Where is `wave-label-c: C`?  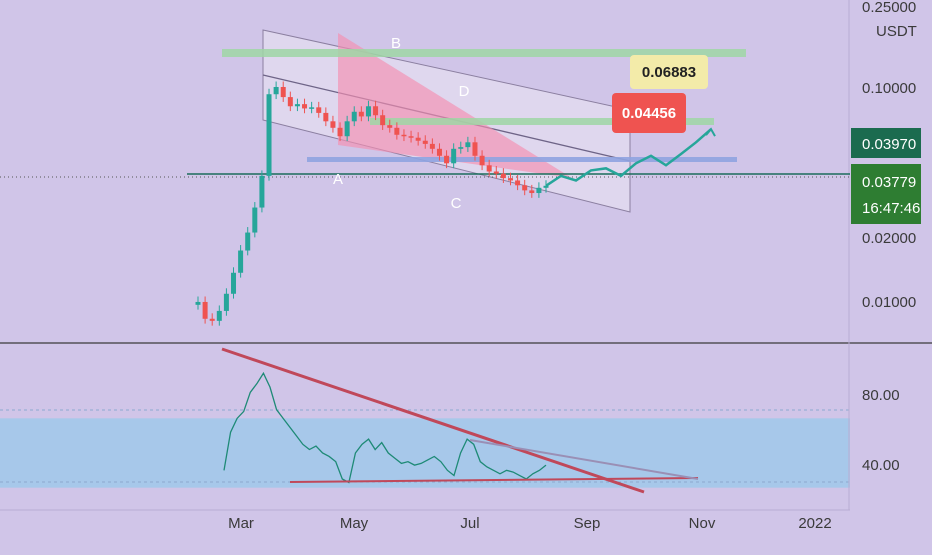 wave-label-c: C is located at coordinates (456, 203).